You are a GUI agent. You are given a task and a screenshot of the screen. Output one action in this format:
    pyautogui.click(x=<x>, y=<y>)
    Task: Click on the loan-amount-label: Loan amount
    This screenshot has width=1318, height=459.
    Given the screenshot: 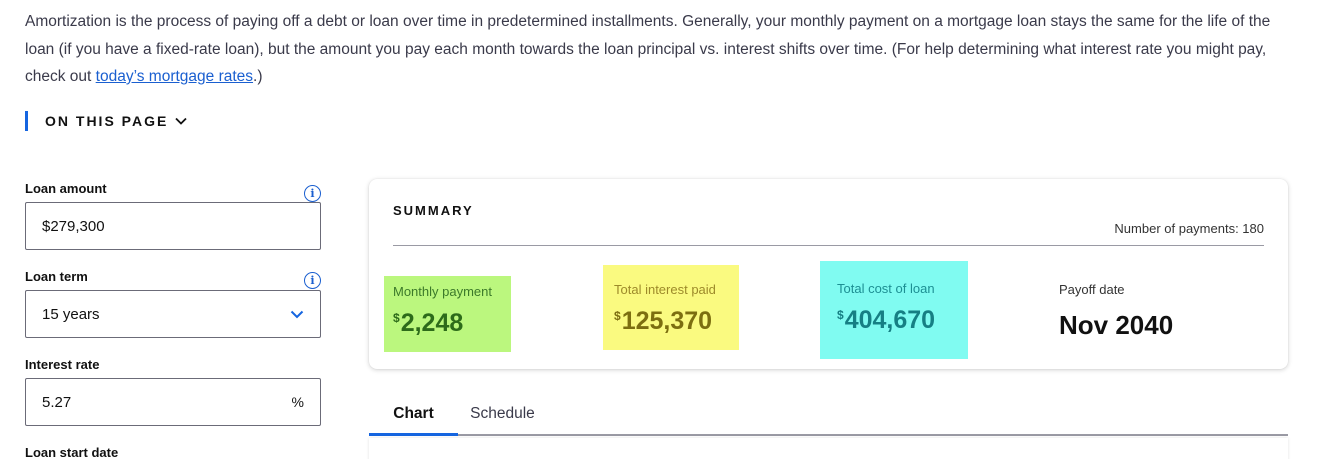 What is the action you would take?
    pyautogui.click(x=66, y=188)
    